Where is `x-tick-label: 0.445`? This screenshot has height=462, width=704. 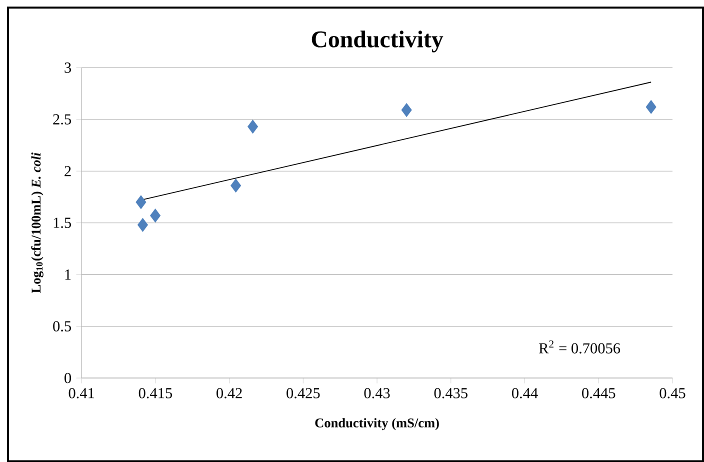 x-tick-label: 0.445 is located at coordinates (599, 393).